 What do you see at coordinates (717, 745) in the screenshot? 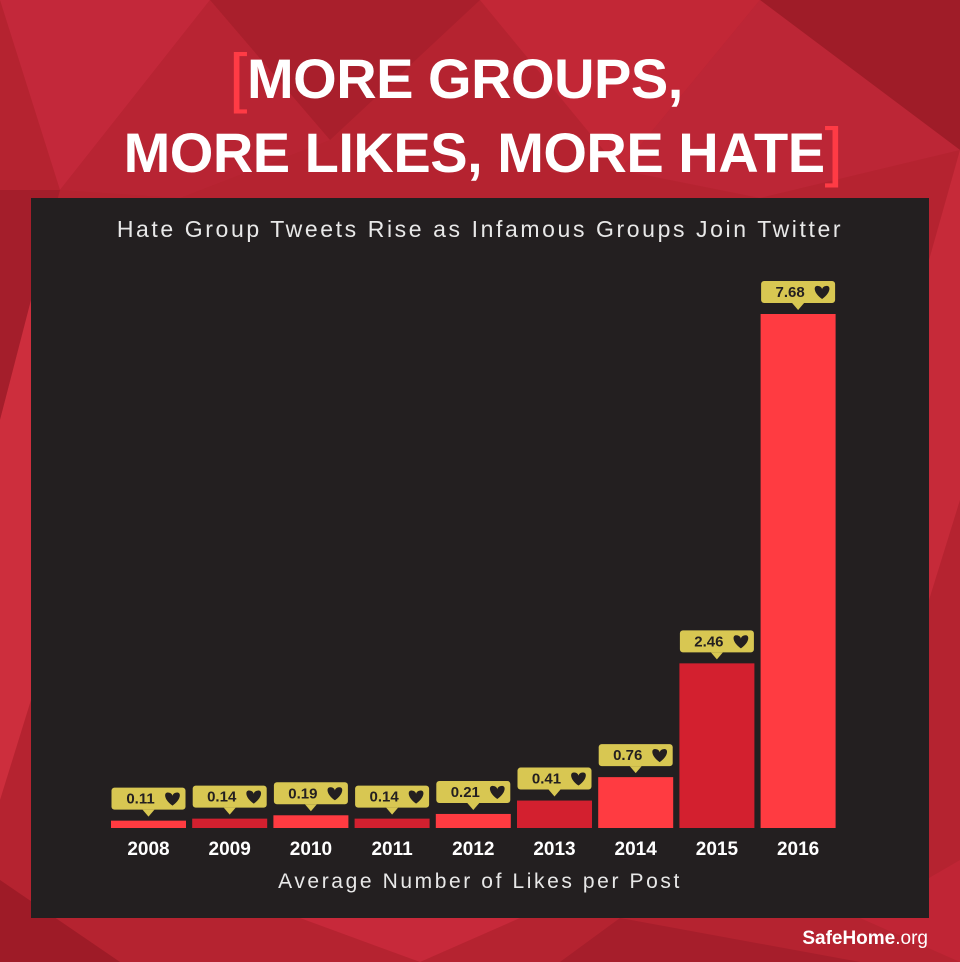
I see `bar-2015` at bounding box center [717, 745].